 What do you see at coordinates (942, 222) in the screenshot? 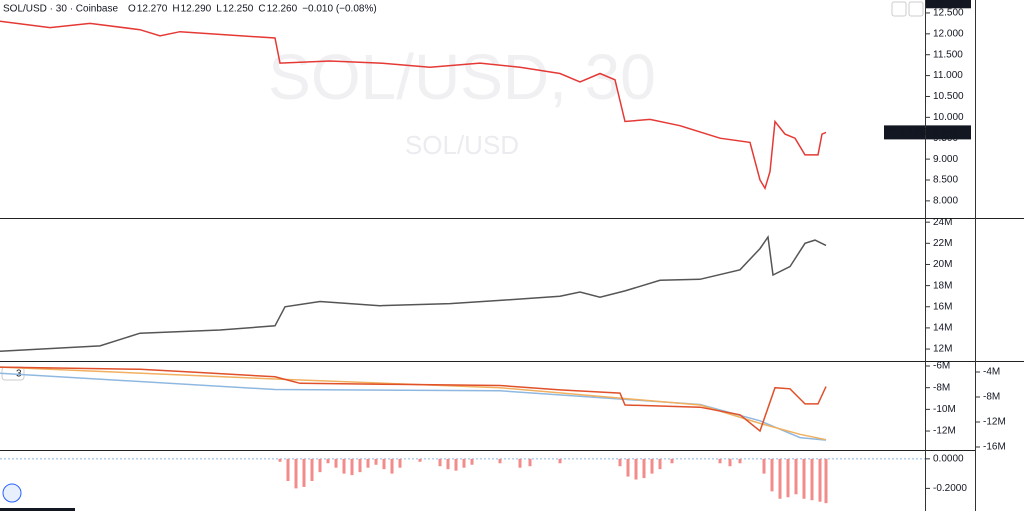
I see `y-tick-label: 24M` at bounding box center [942, 222].